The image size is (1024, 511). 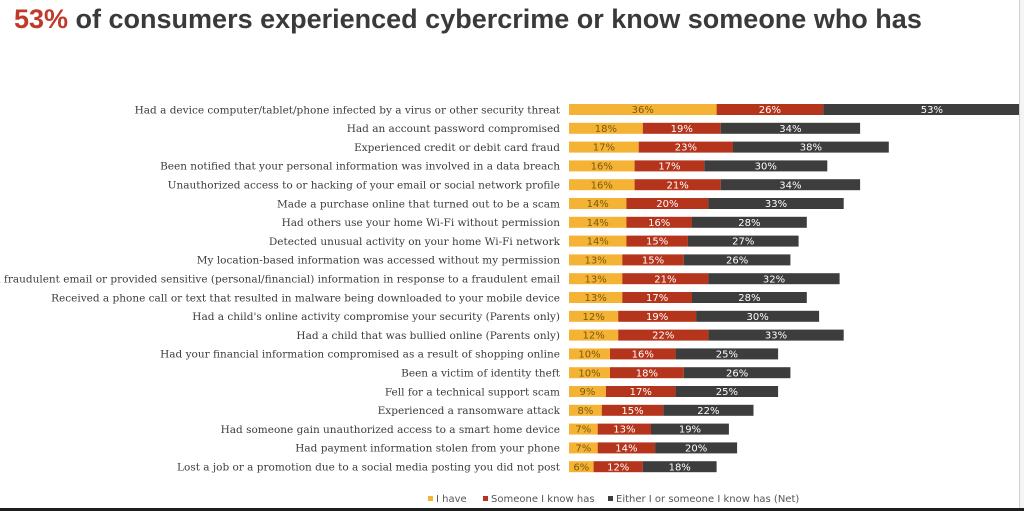 What do you see at coordinates (932, 110) in the screenshot?
I see `data-label: 53%` at bounding box center [932, 110].